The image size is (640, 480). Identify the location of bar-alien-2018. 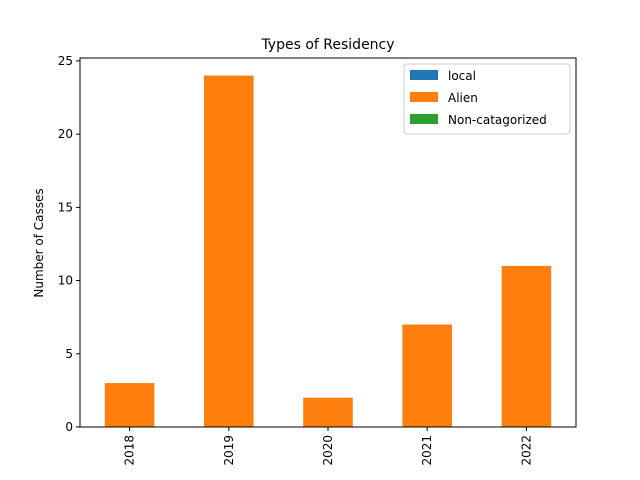
(129, 405).